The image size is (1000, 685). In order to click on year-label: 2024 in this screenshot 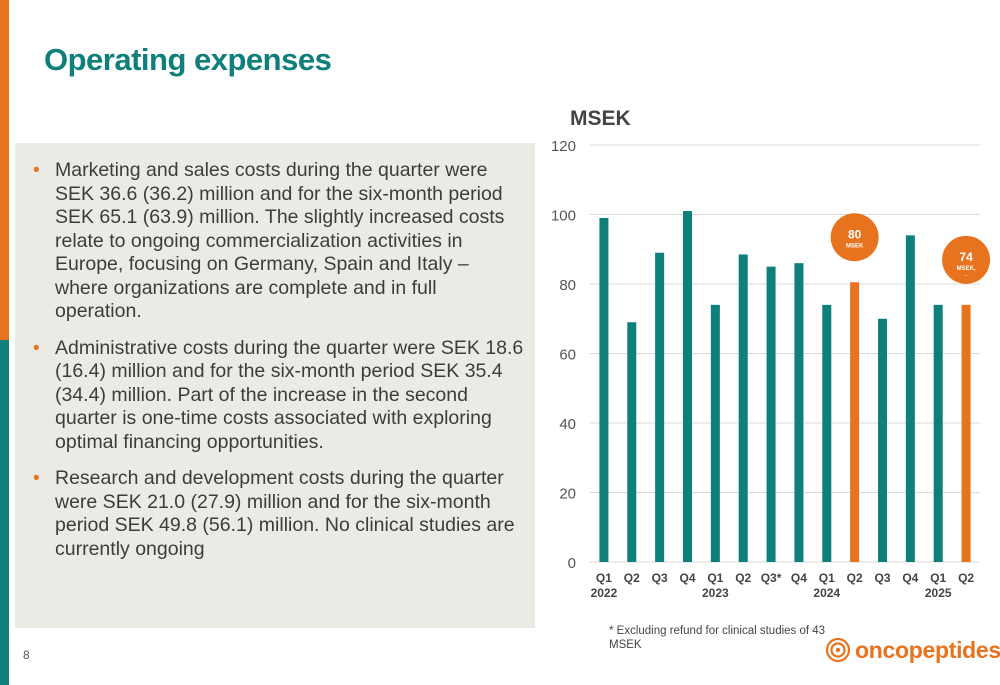, I will do `click(826, 593)`.